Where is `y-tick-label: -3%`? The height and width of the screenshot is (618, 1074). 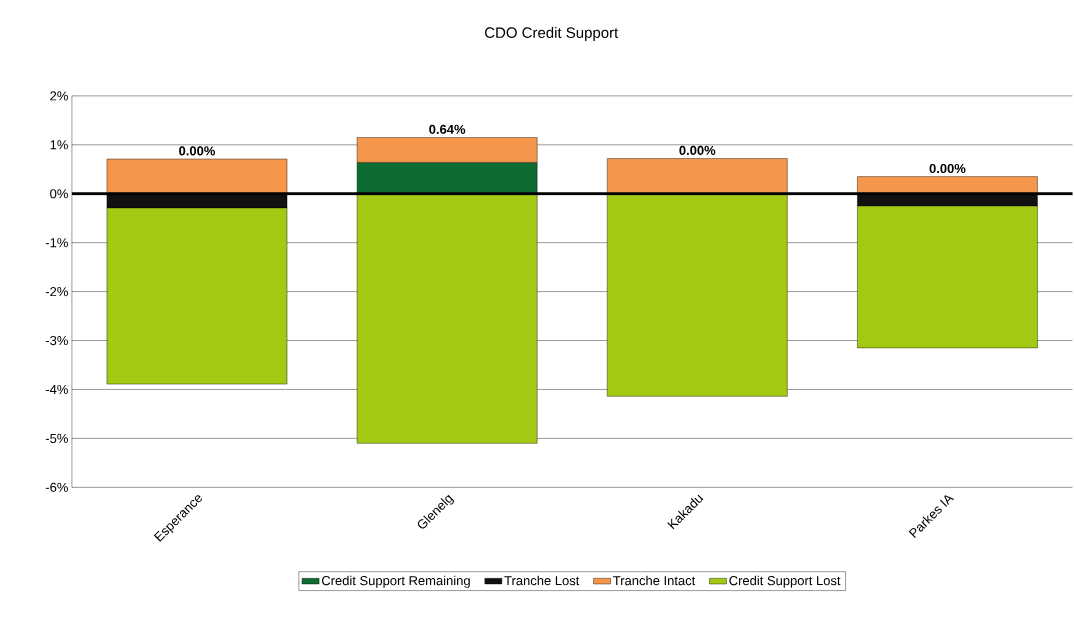 y-tick-label: -3% is located at coordinates (56, 340).